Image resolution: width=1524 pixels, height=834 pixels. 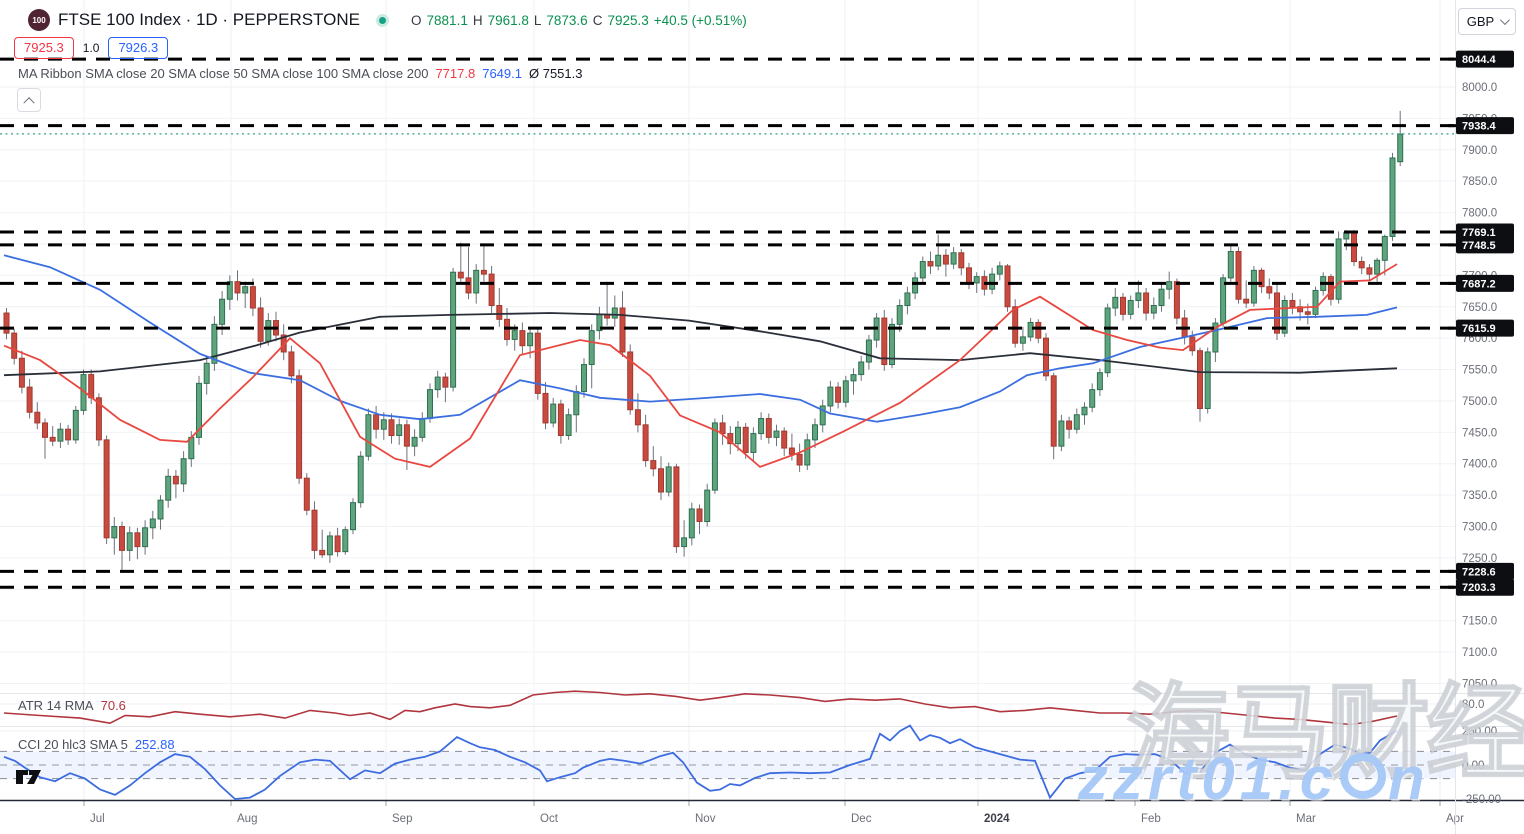 I want to click on svg-text: Dec, so click(x=861, y=819).